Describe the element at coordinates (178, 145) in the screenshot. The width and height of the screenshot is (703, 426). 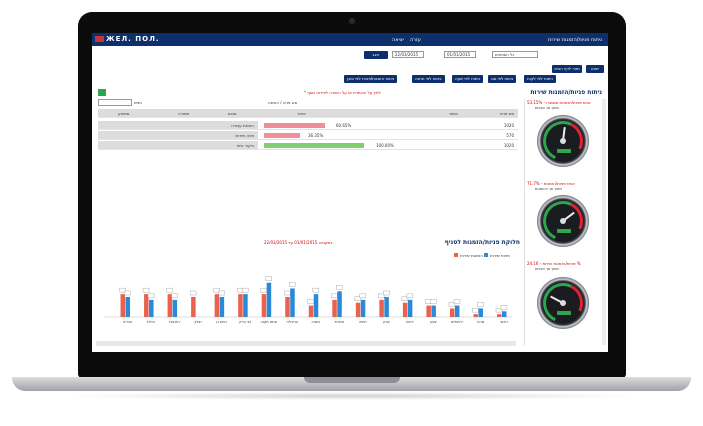
I see `row-type: ביקור ביתי` at that location.